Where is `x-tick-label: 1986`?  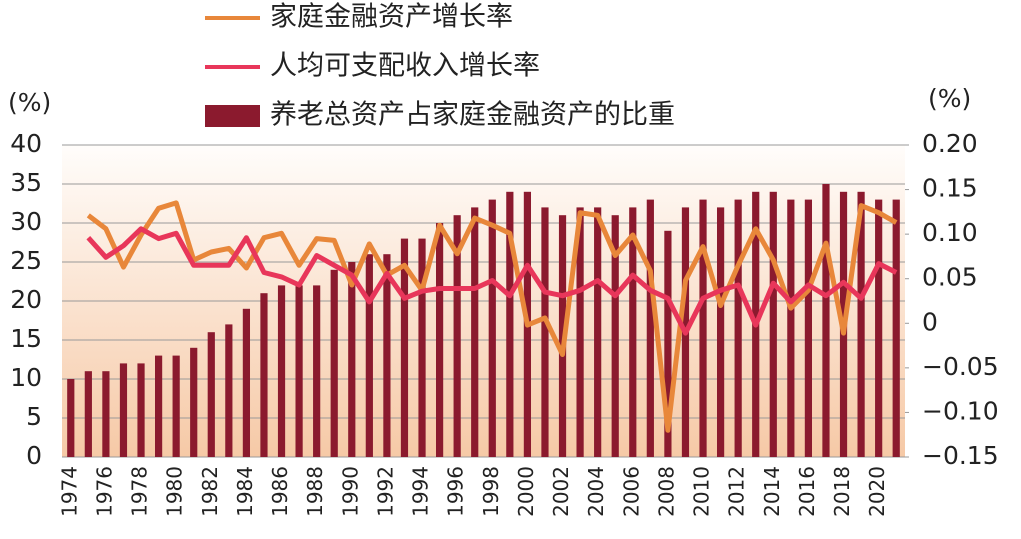
x-tick-label: 1986 is located at coordinates (280, 491).